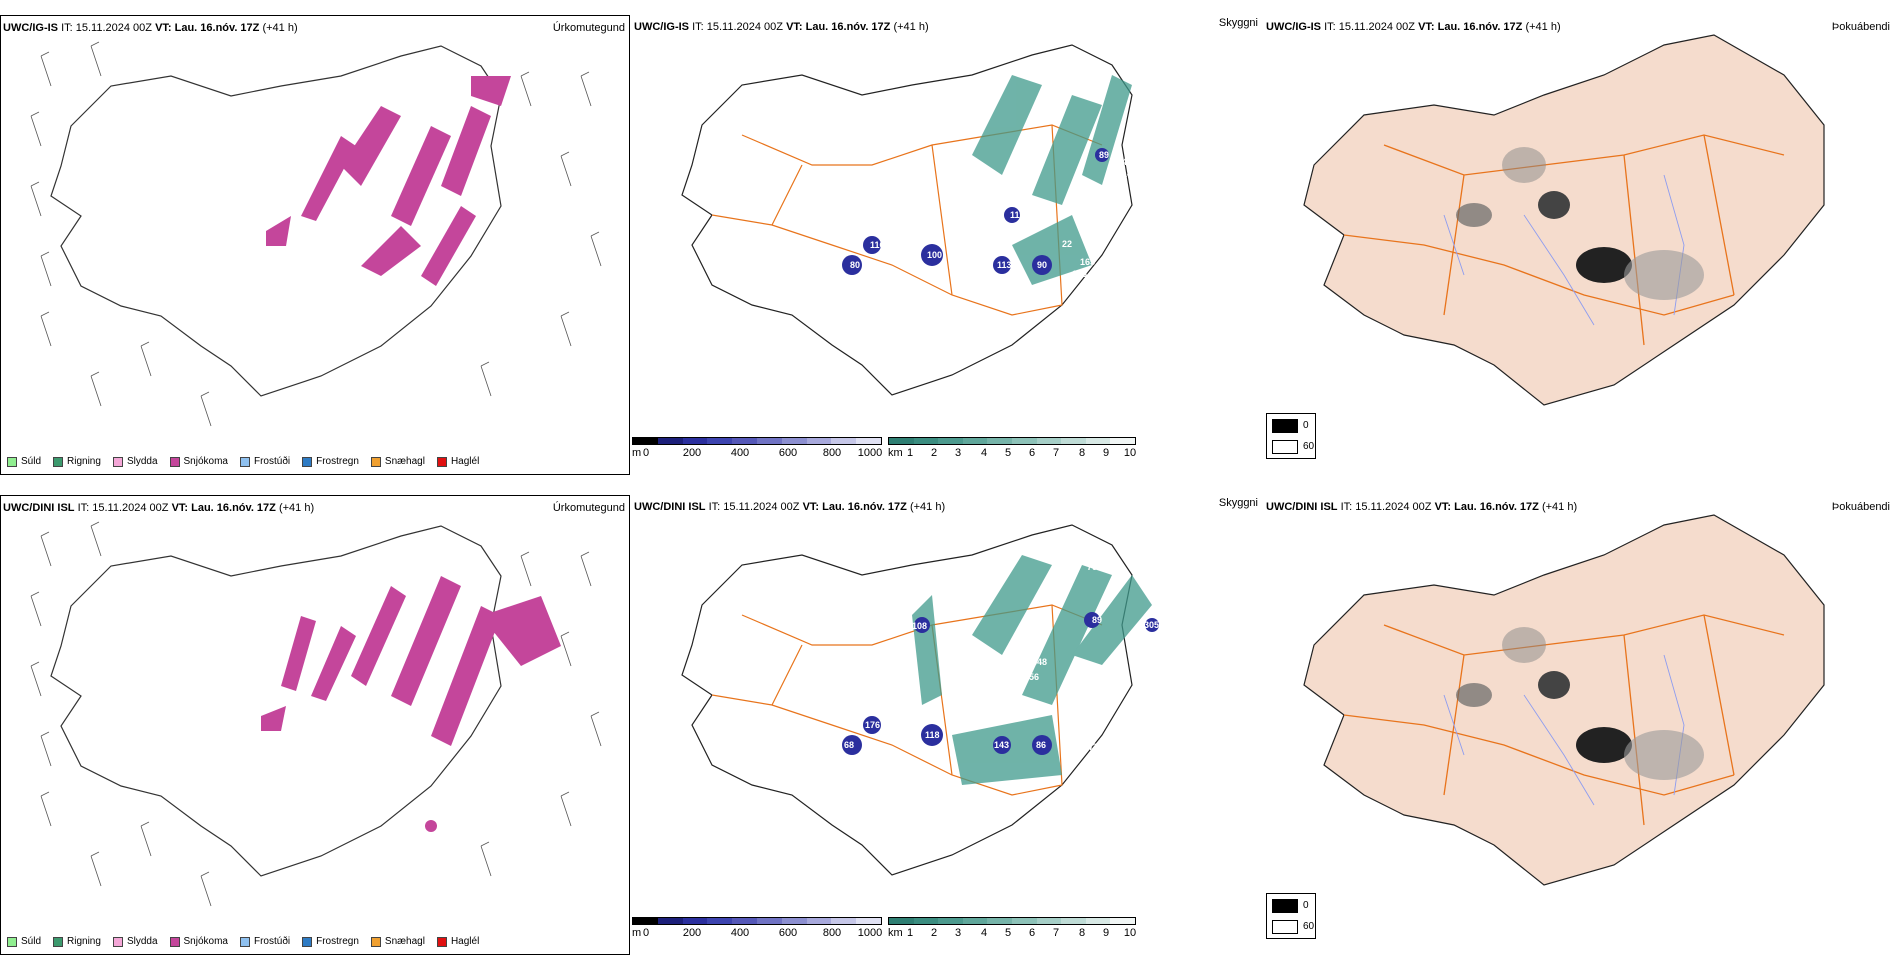 This screenshot has height=956, width=1900. Describe the element at coordinates (1017, 215) in the screenshot. I see `height-label: 119` at that location.